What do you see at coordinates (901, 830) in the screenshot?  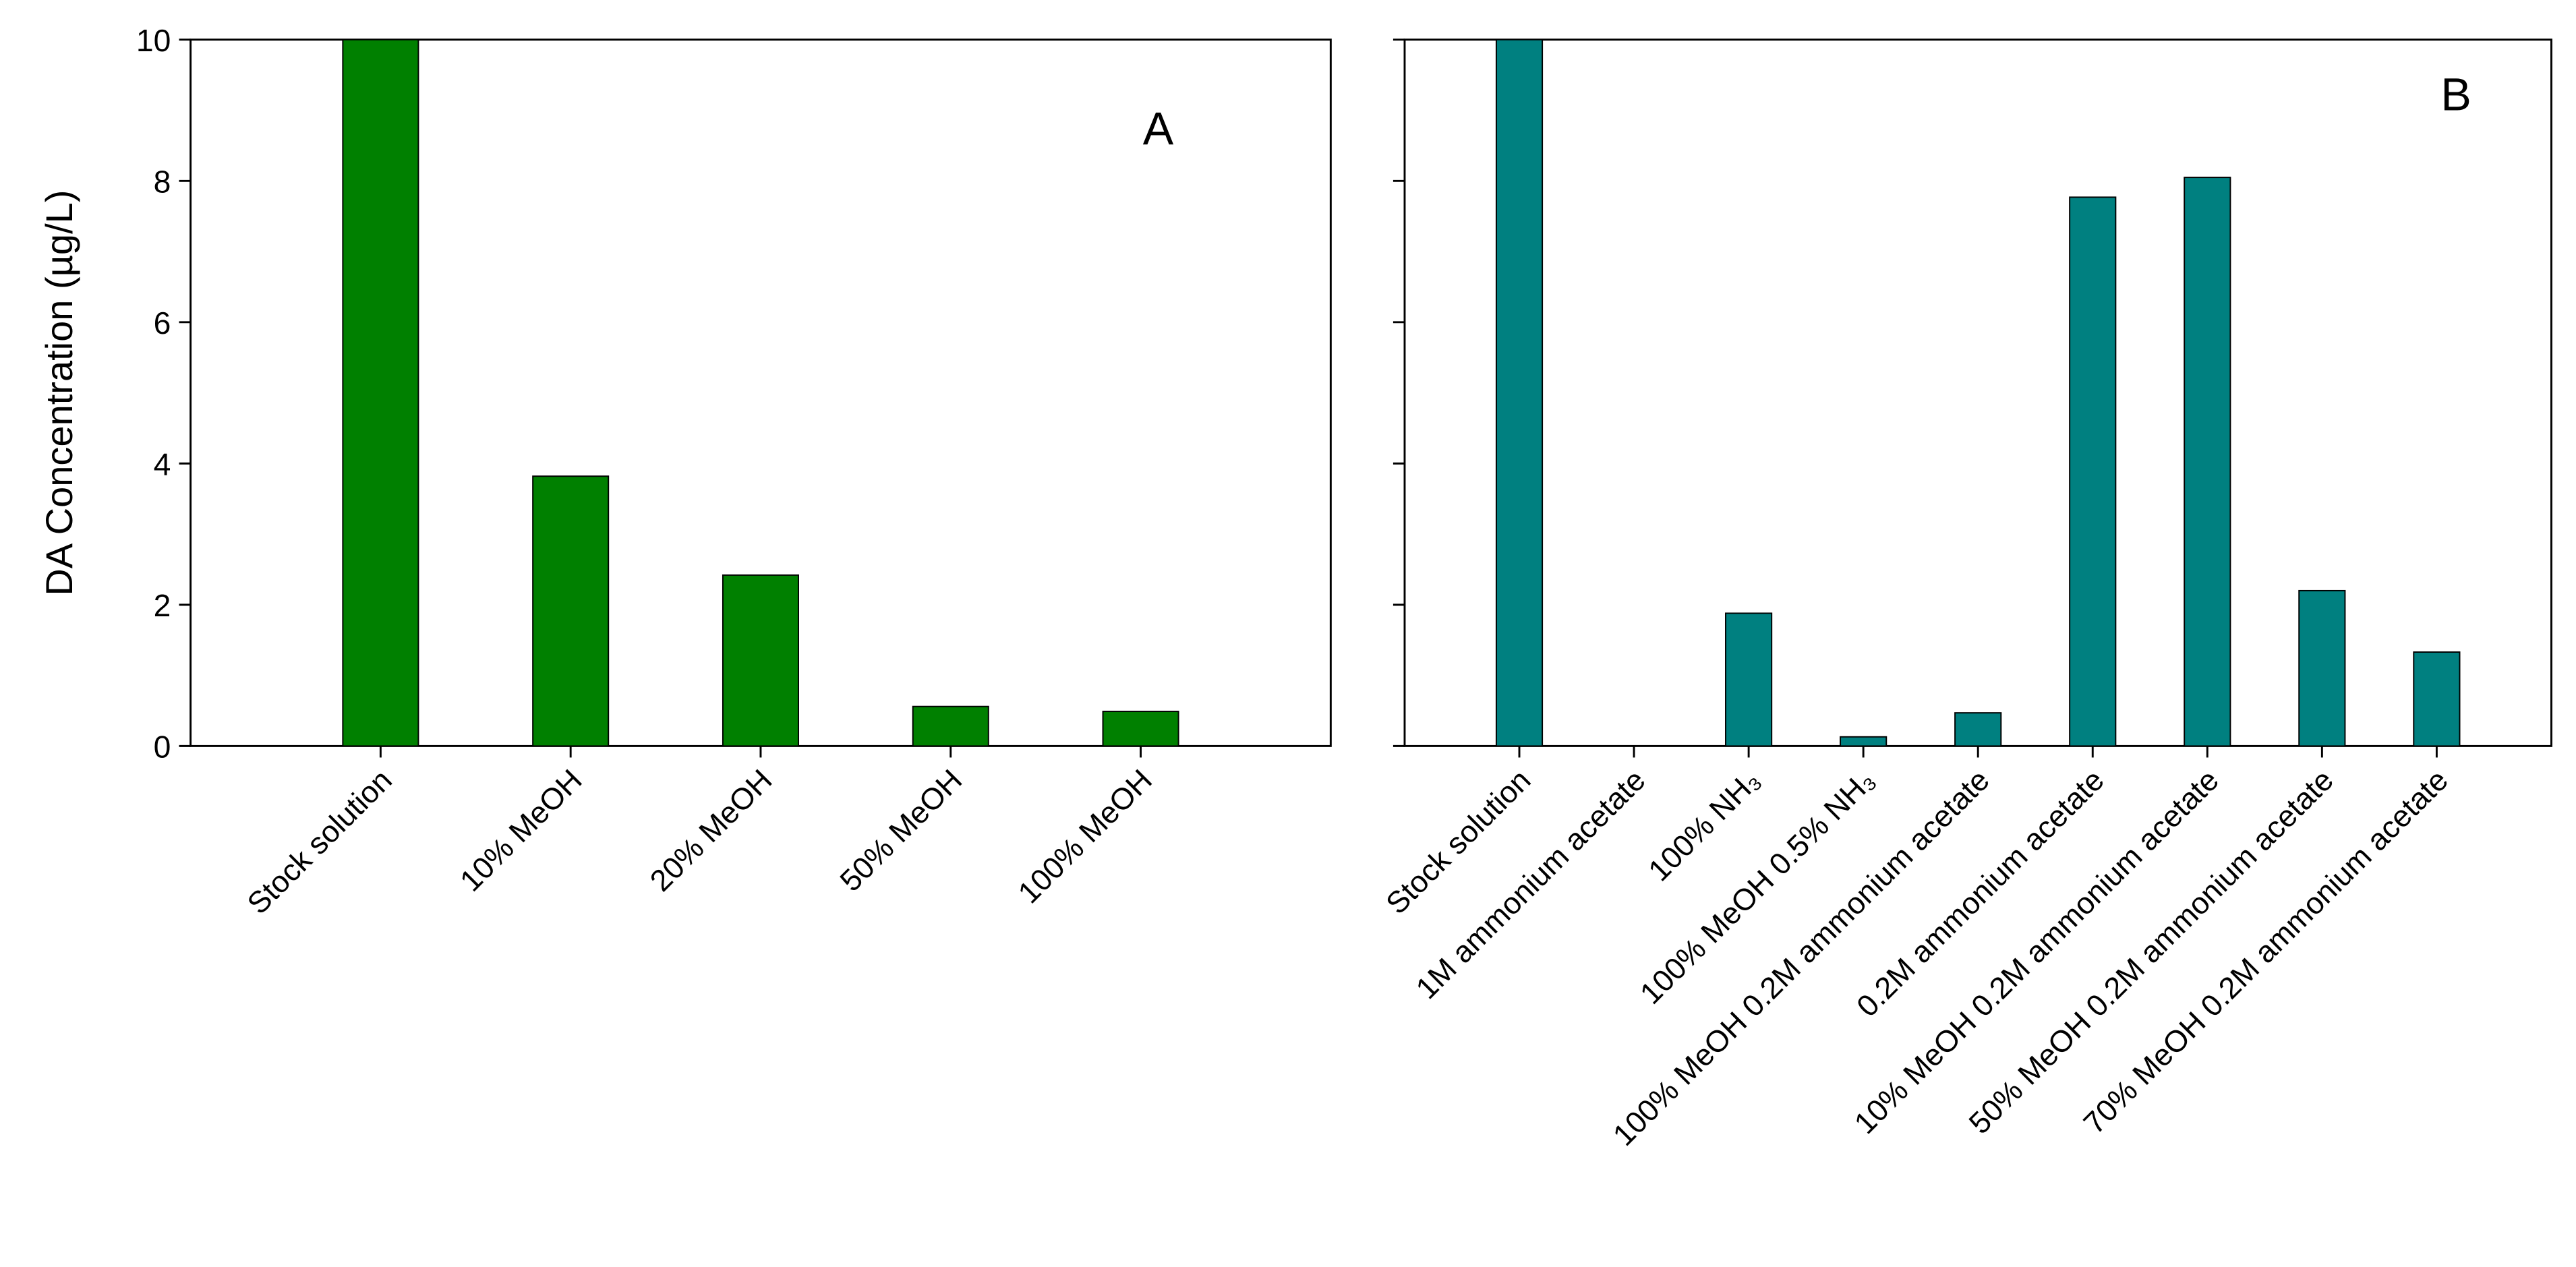 I see `x-tick-label: 50% MeOH` at bounding box center [901, 830].